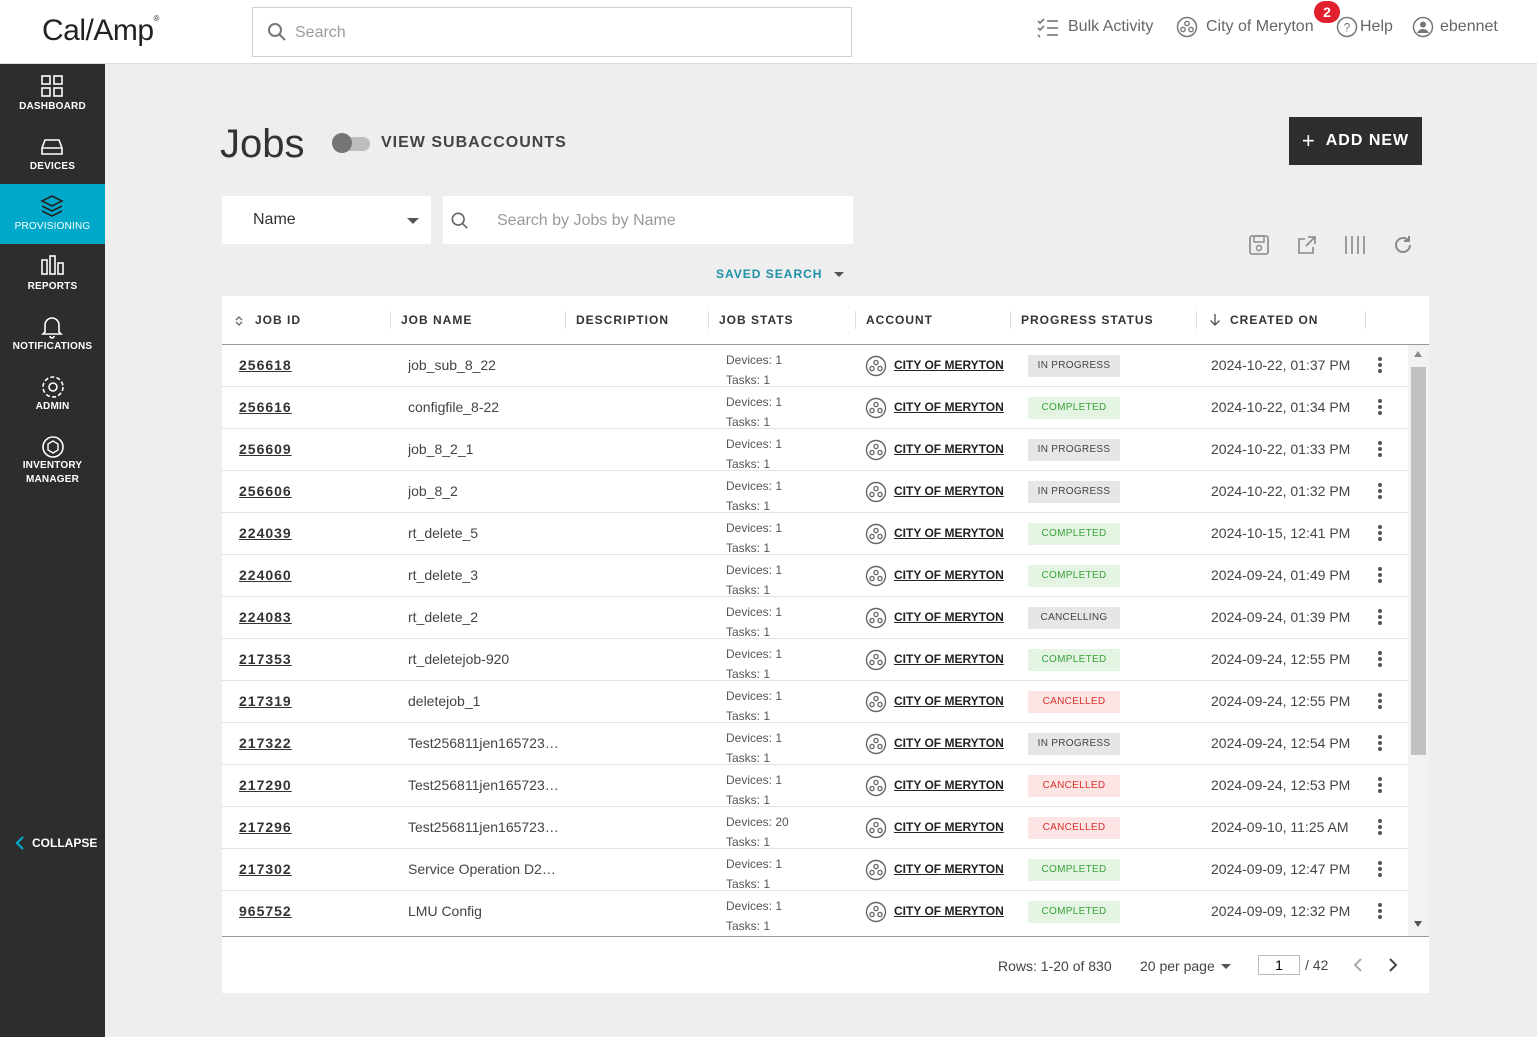 The height and width of the screenshot is (1037, 1537). I want to click on column-header-progress-status: PROGRESS STATUS, so click(1087, 320).